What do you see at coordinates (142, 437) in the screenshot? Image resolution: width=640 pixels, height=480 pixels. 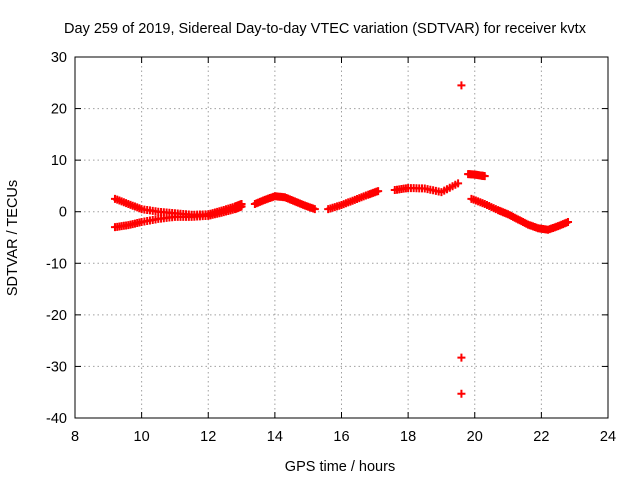 I see `x-tick-label: 10` at bounding box center [142, 437].